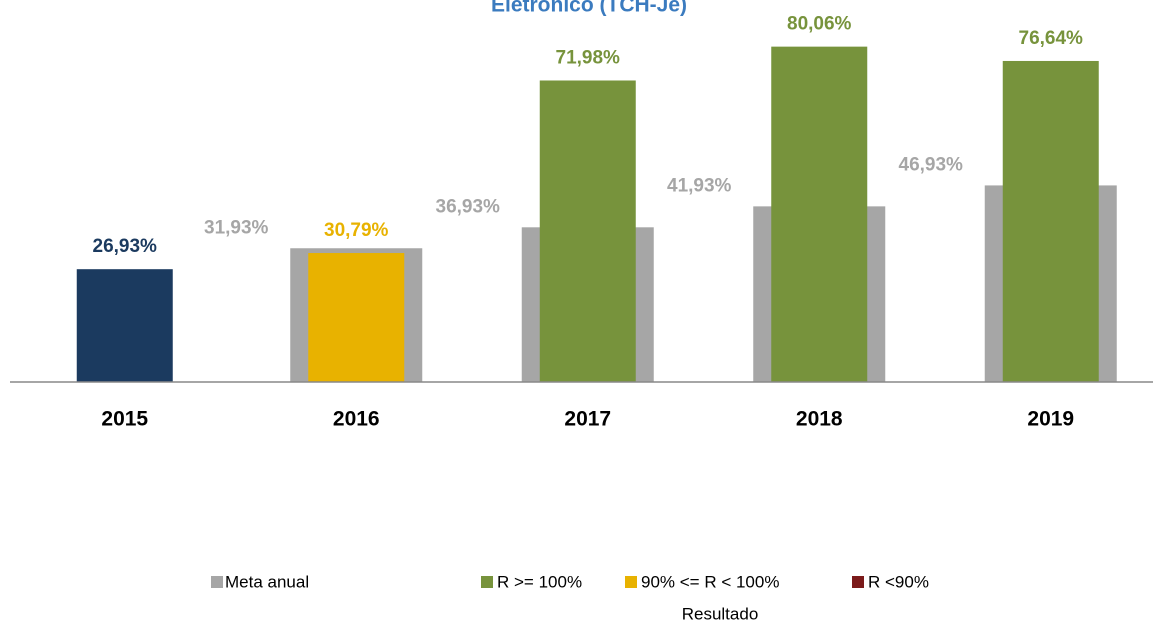  What do you see at coordinates (589, 8) in the screenshot?
I see `chart-title: Eletrônico (TCH-Je)` at bounding box center [589, 8].